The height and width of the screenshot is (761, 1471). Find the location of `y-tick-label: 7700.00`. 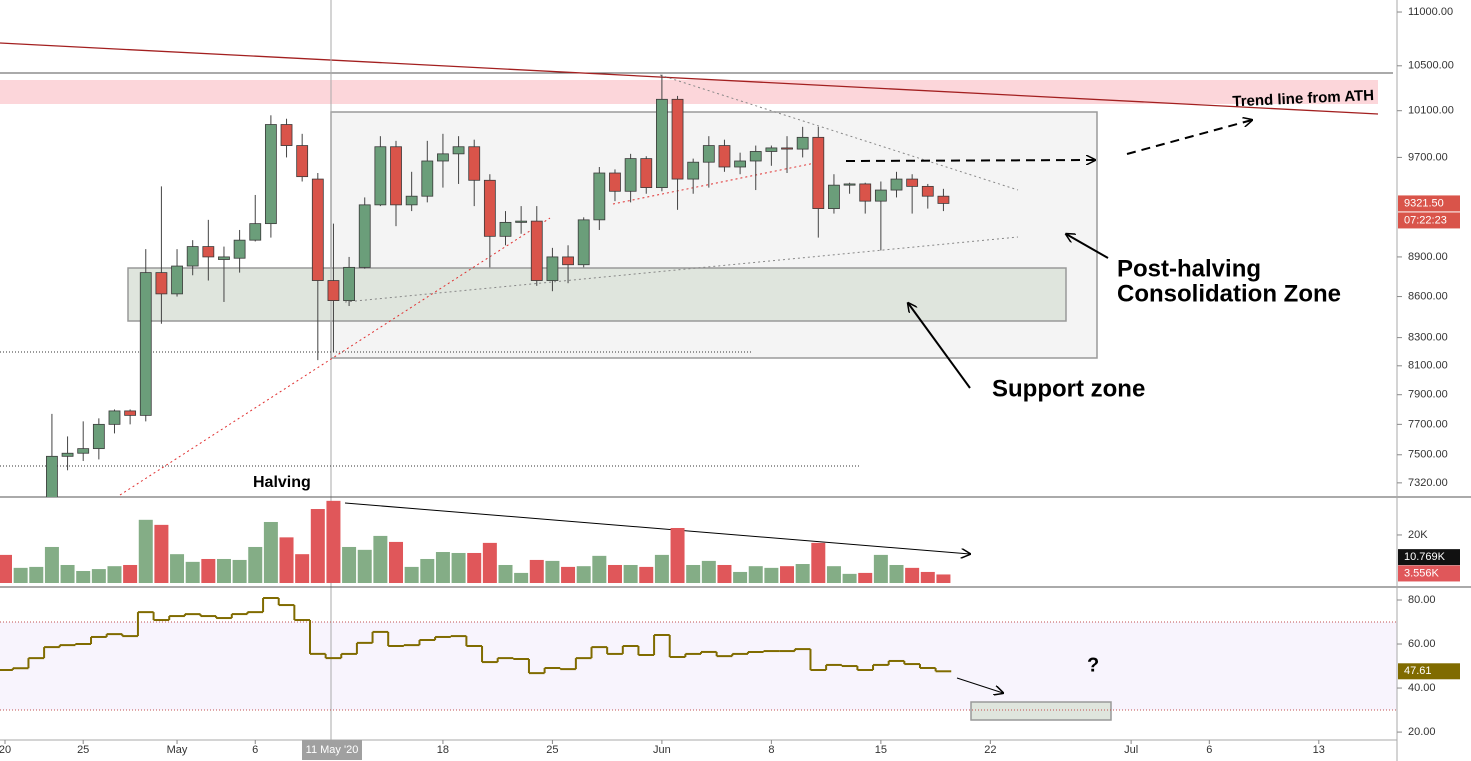

y-tick-label: 7700.00 is located at coordinates (1428, 424).